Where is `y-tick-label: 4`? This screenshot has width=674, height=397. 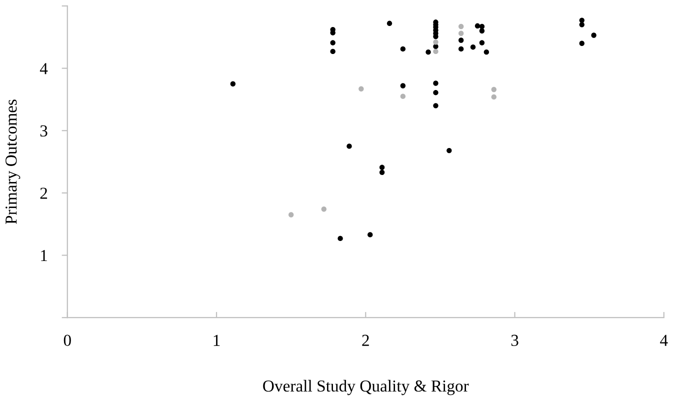 y-tick-label: 4 is located at coordinates (44, 68).